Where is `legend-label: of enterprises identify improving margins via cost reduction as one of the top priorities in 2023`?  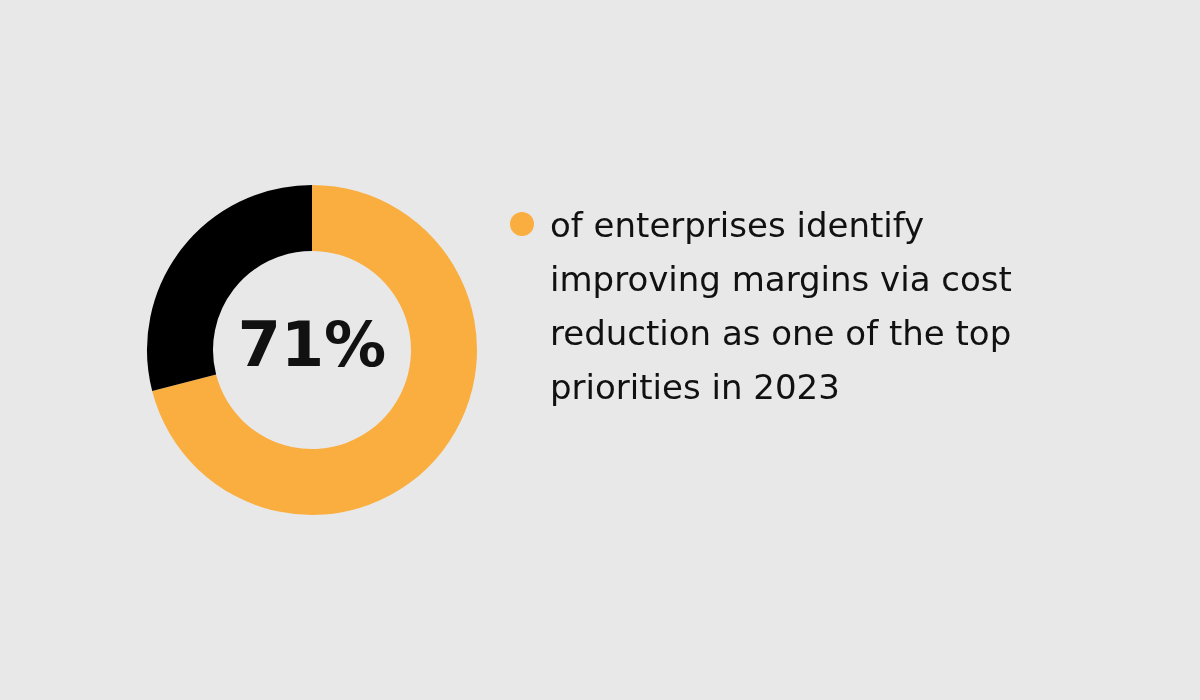 legend-label: of enterprises identify improving margins via cost reduction as one of the top priorities in 2023 is located at coordinates (781, 306).